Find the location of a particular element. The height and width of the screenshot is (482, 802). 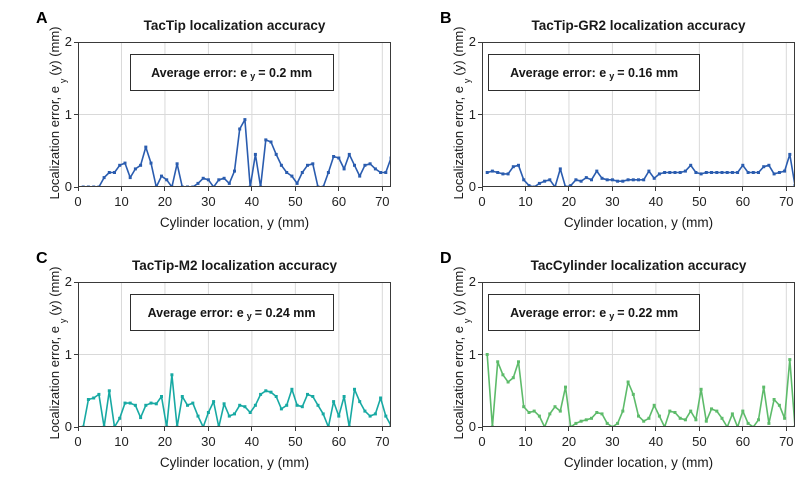

panel-letter: B is located at coordinates (446, 18).